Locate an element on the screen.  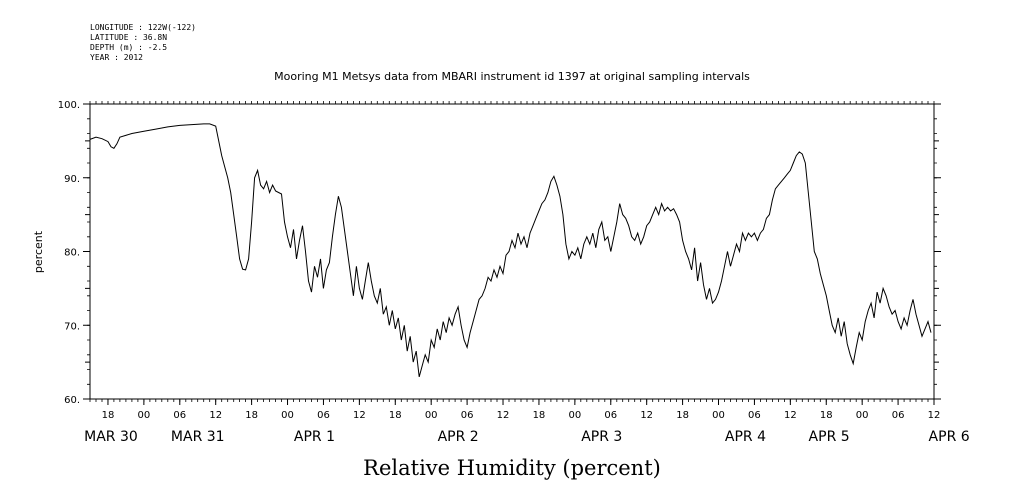
y-tick-label: 90. is located at coordinates (72, 179).